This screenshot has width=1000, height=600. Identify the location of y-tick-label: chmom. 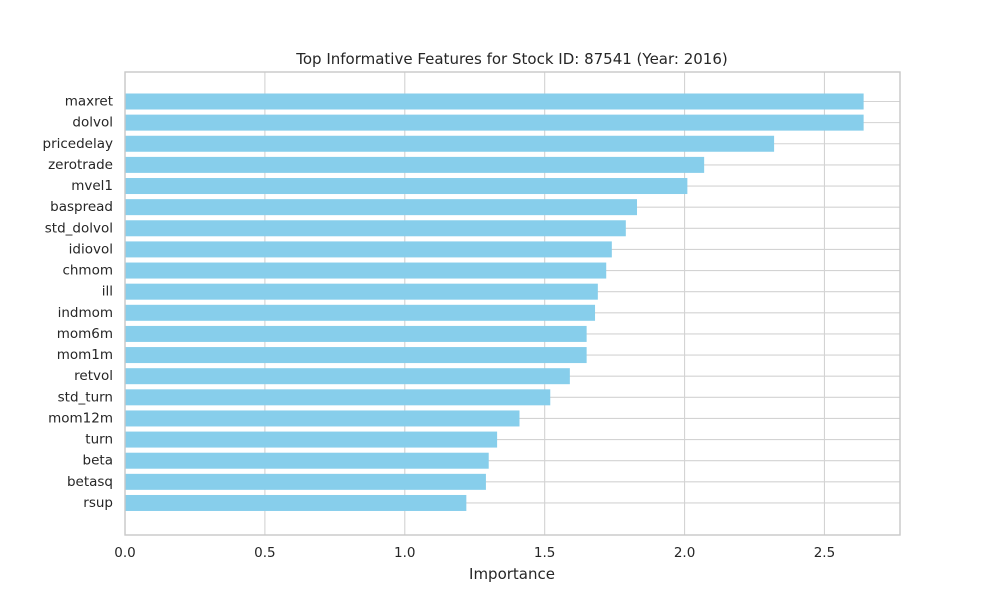
(87, 271).